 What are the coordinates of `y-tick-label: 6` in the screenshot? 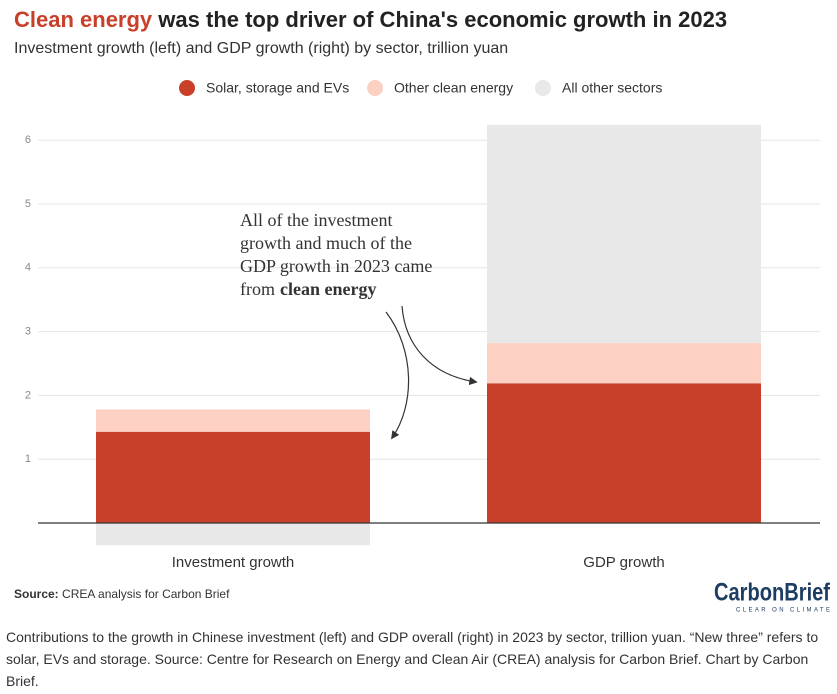 It's located at (28, 140).